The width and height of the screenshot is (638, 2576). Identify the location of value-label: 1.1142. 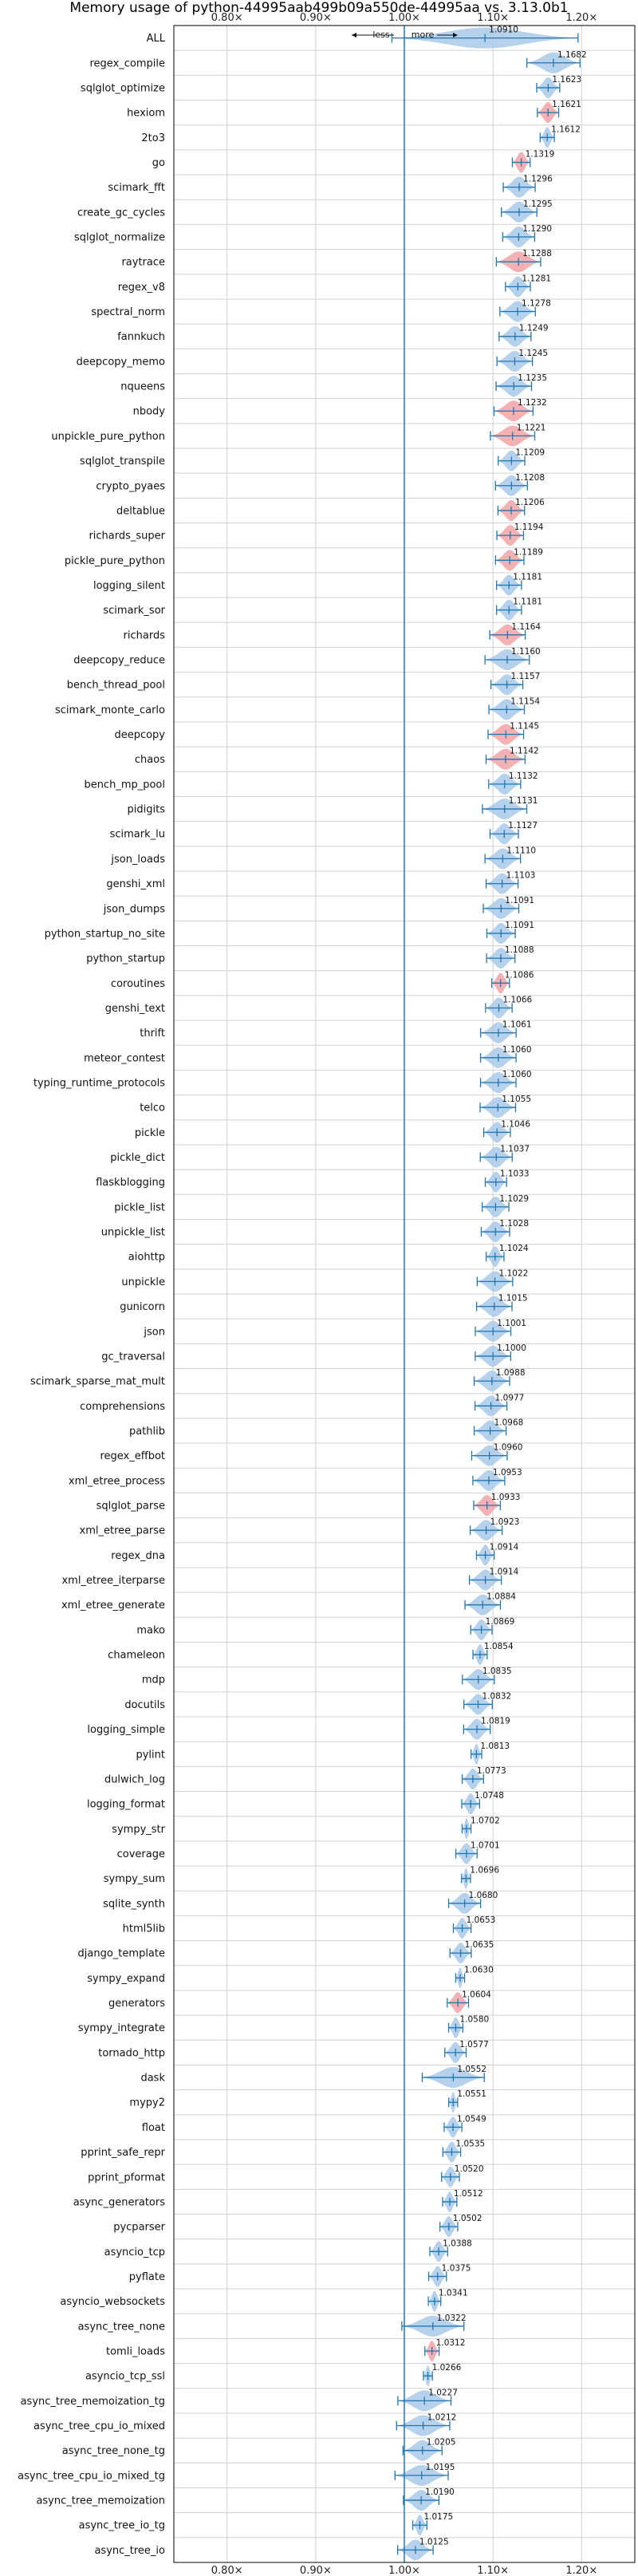
(524, 751).